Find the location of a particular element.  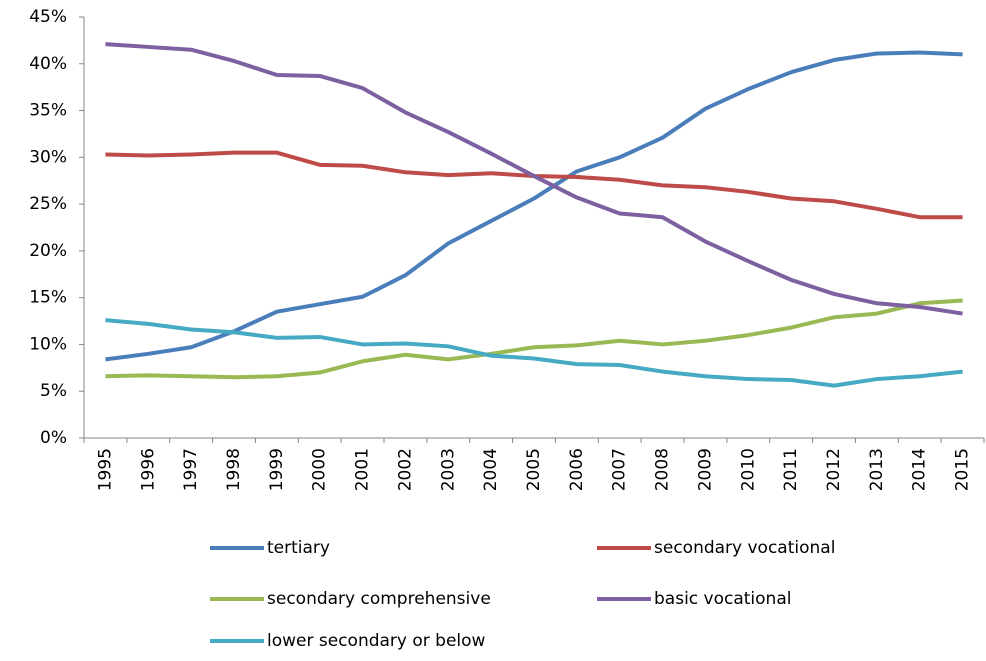

x-tick-label: 2011 is located at coordinates (791, 469).